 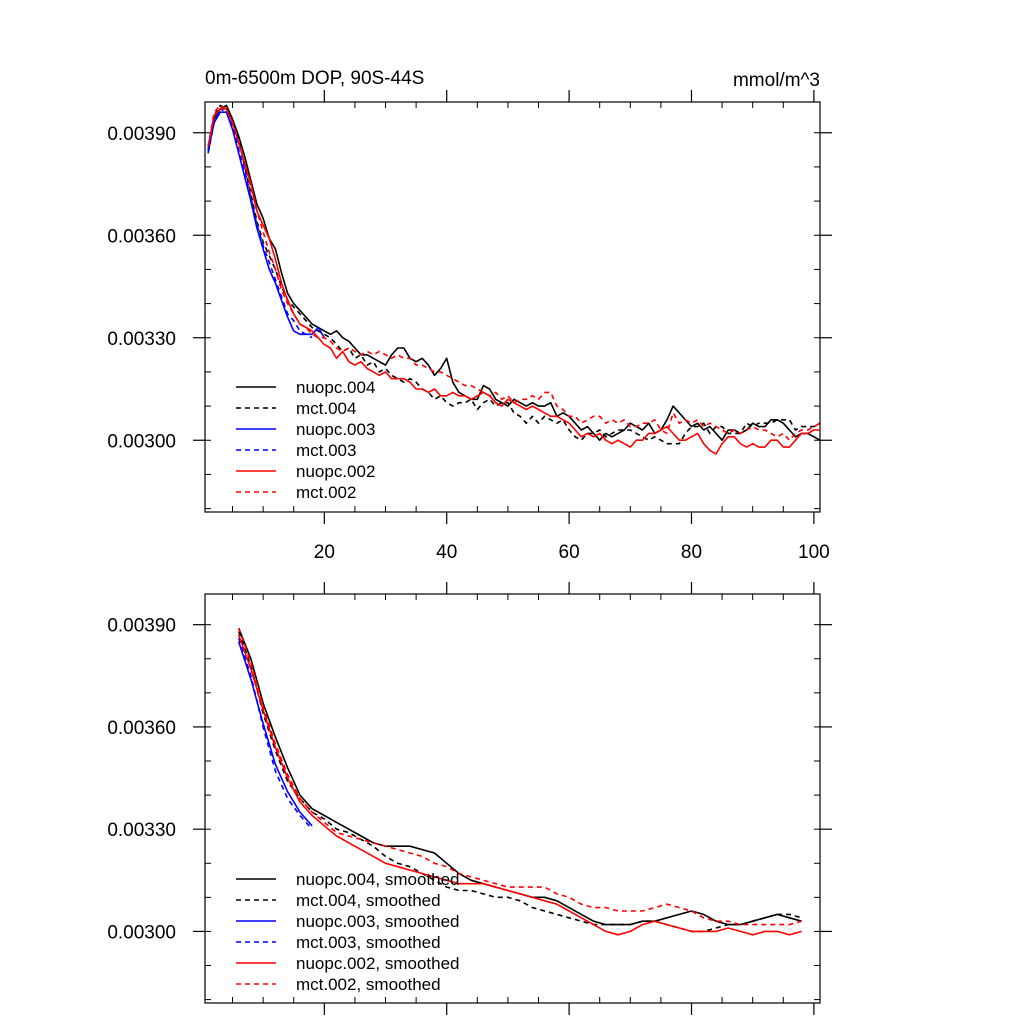 What do you see at coordinates (368, 942) in the screenshot?
I see `legend-label: mct.003, smoothed` at bounding box center [368, 942].